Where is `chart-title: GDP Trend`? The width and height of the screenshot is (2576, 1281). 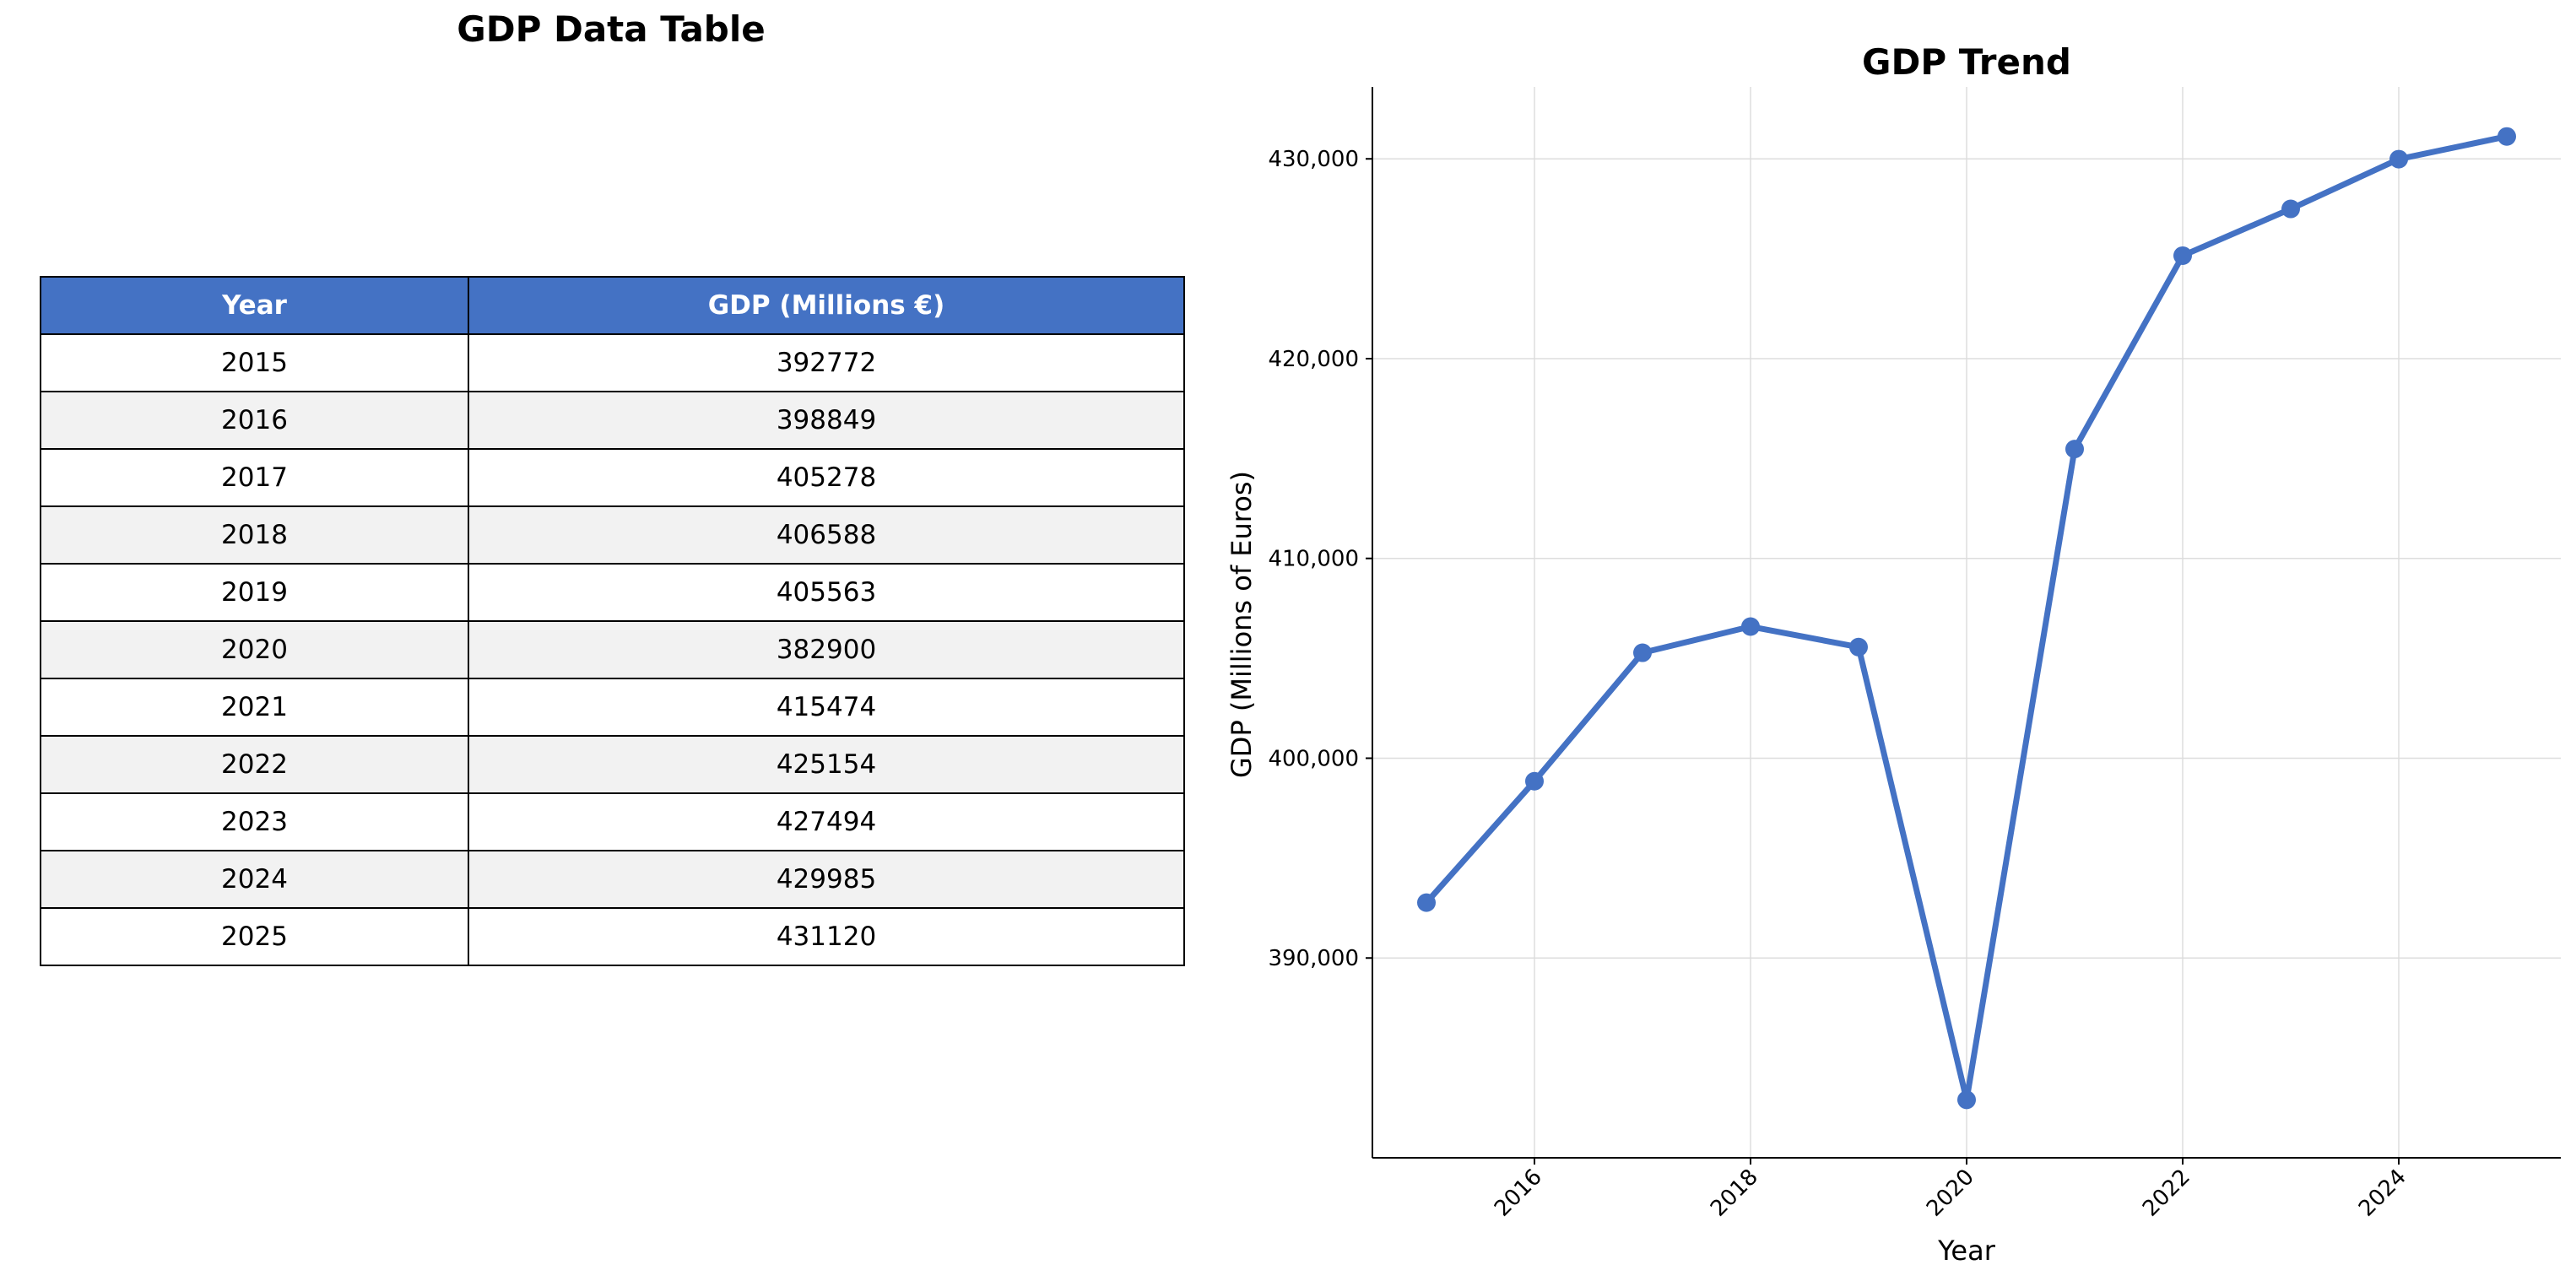 chart-title: GDP Trend is located at coordinates (1966, 62).